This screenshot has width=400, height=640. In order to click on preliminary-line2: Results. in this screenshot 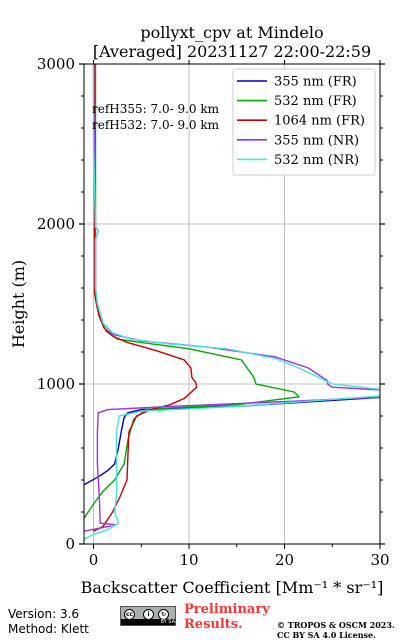, I will do `click(213, 624)`.